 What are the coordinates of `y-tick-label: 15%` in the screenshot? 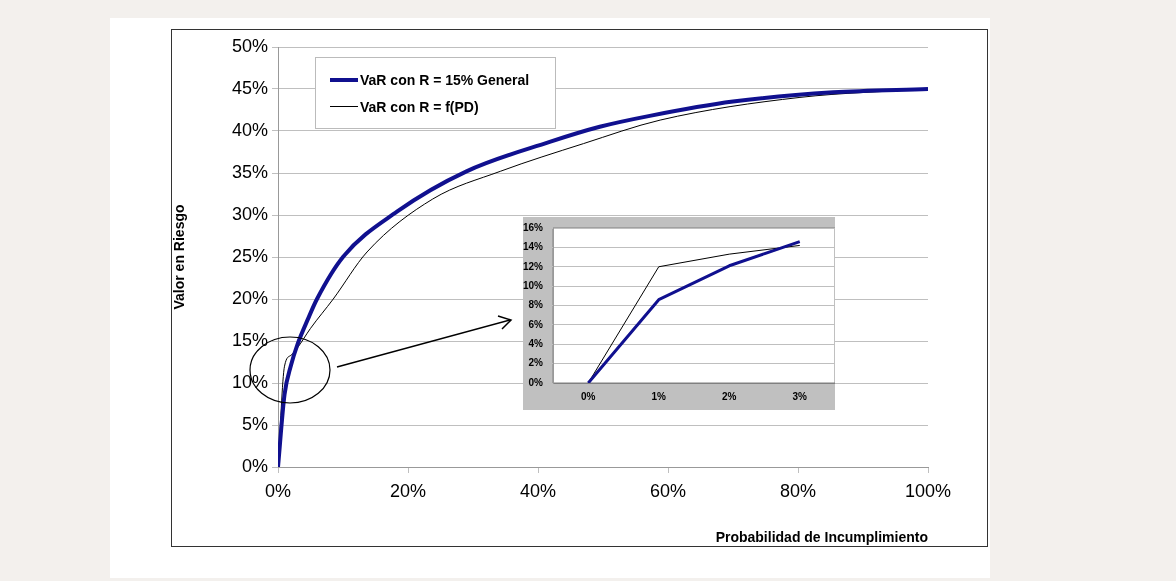 It's located at (249, 339).